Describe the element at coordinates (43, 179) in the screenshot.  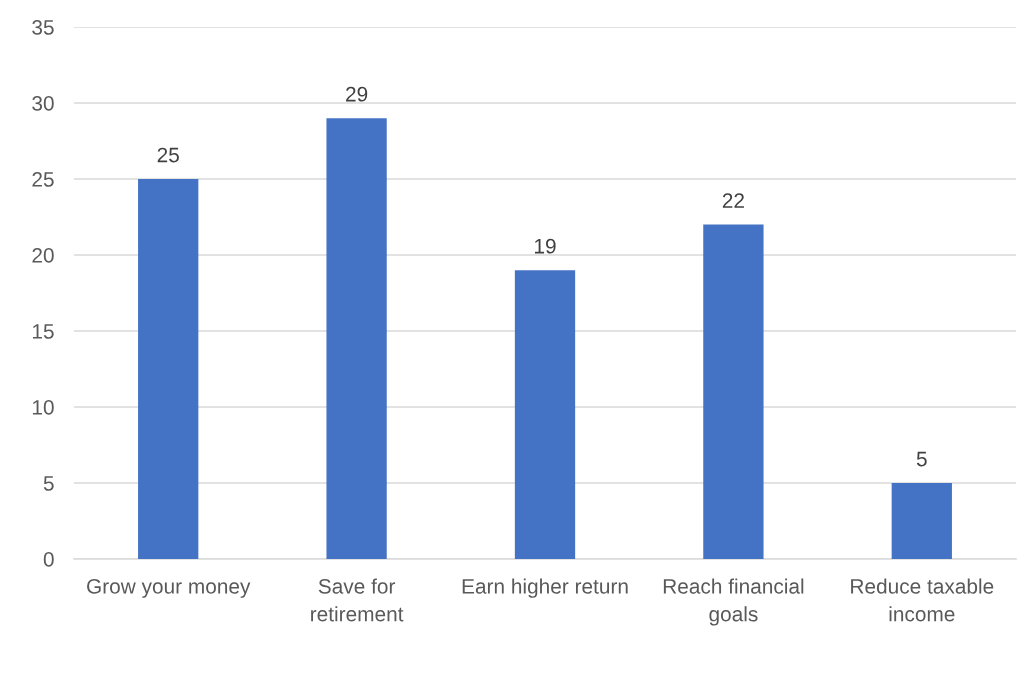
I see `y-tick-label: 25` at that location.